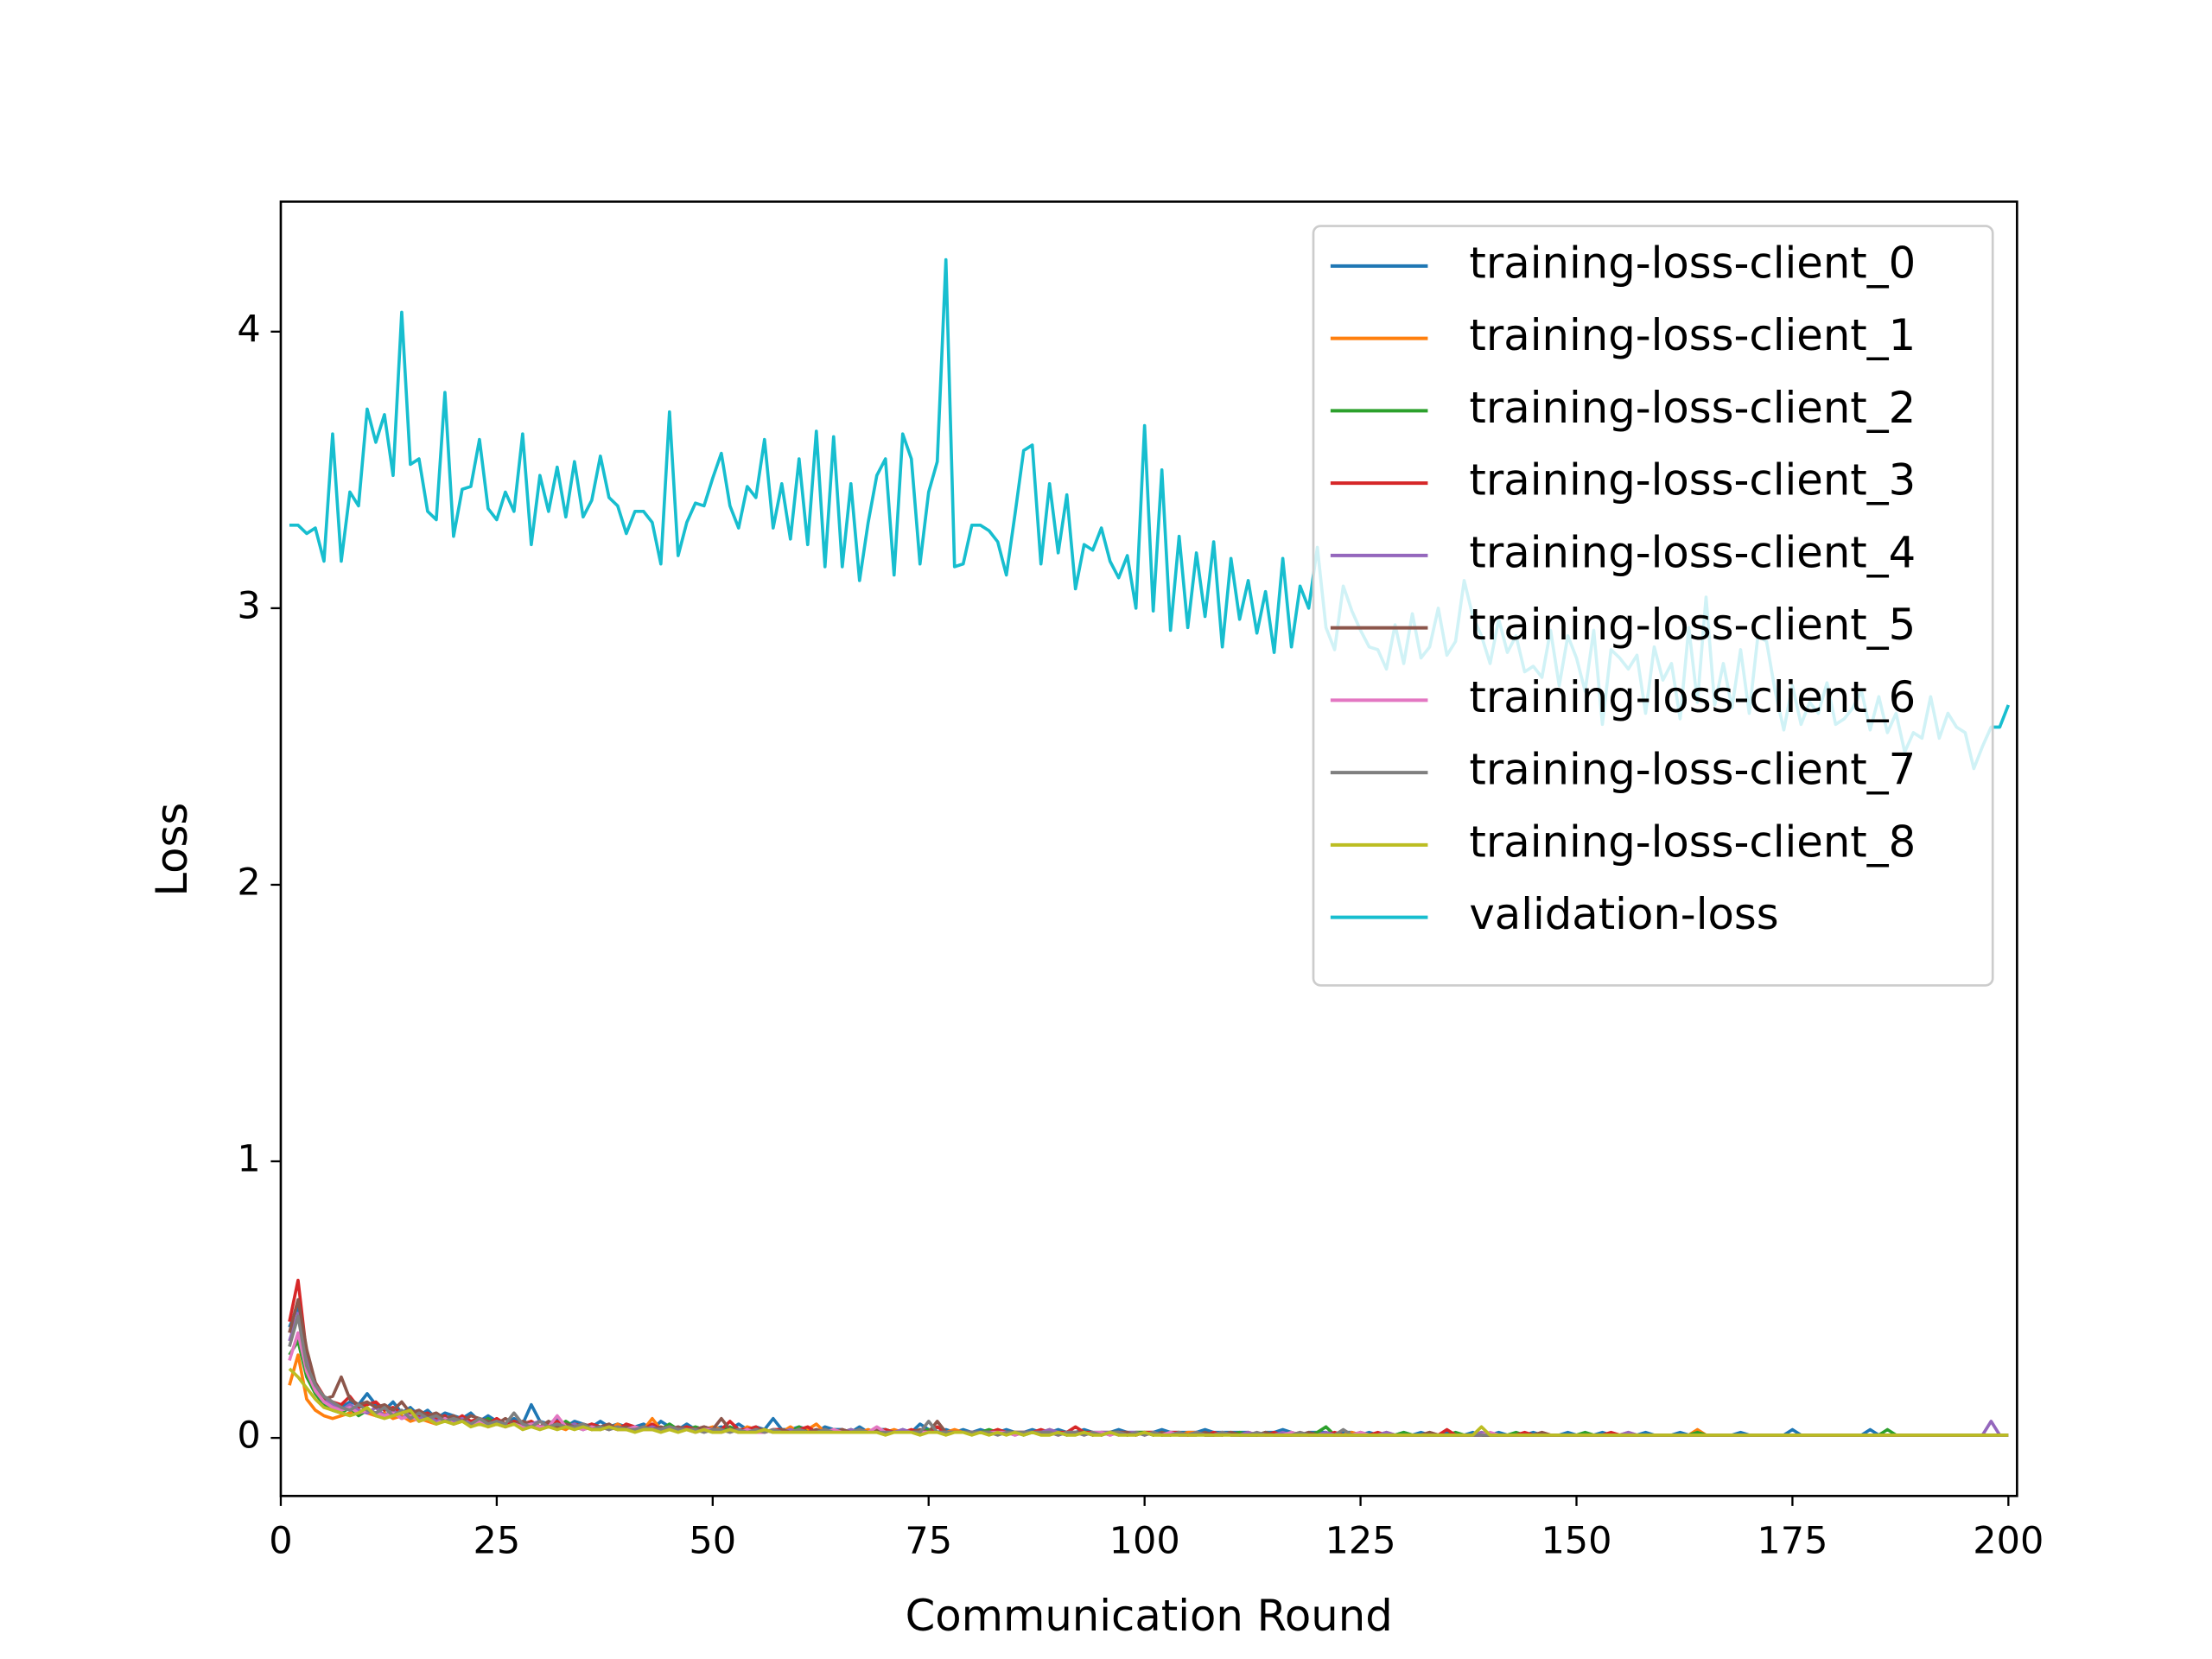  Describe the element at coordinates (1692, 842) in the screenshot. I see `legend-label: training-loss-client_8` at that location.